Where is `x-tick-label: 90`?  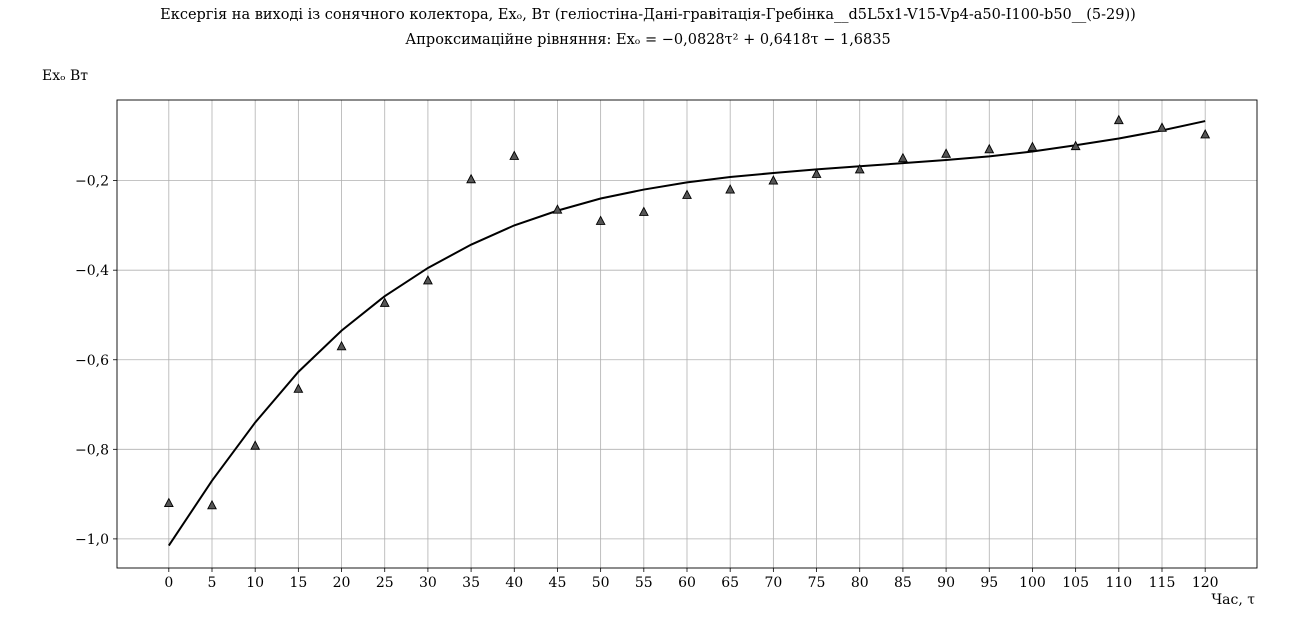 x-tick-label: 90 is located at coordinates (946, 583).